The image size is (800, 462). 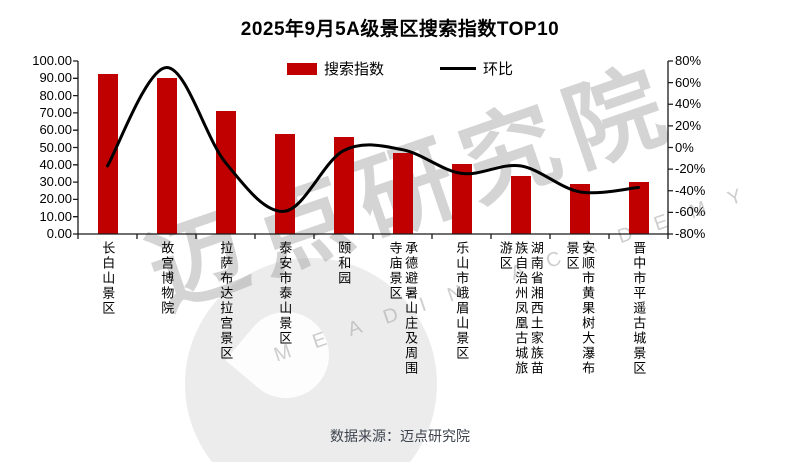 I want to click on legend-item-bar: 搜索指数, so click(x=335, y=68).